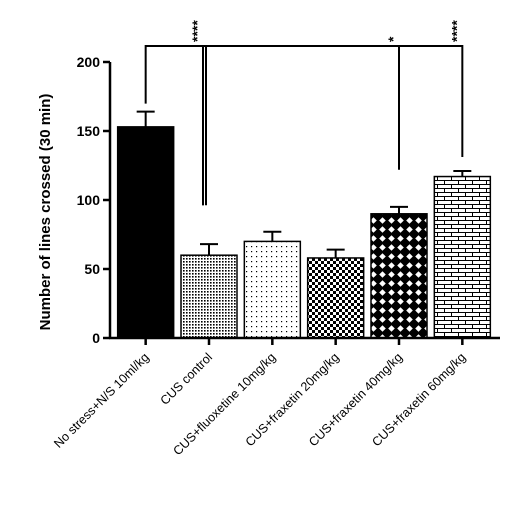  I want to click on significance-bracket-2: *, so click(301, 121).